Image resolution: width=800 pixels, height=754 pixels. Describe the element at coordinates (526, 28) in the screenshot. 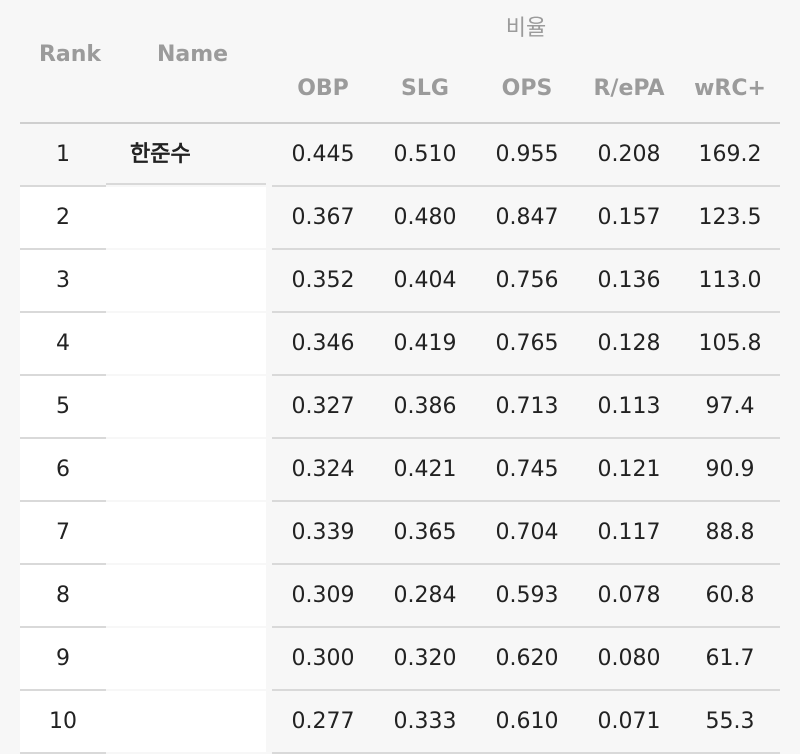

I see `column-group-header: 비율` at that location.